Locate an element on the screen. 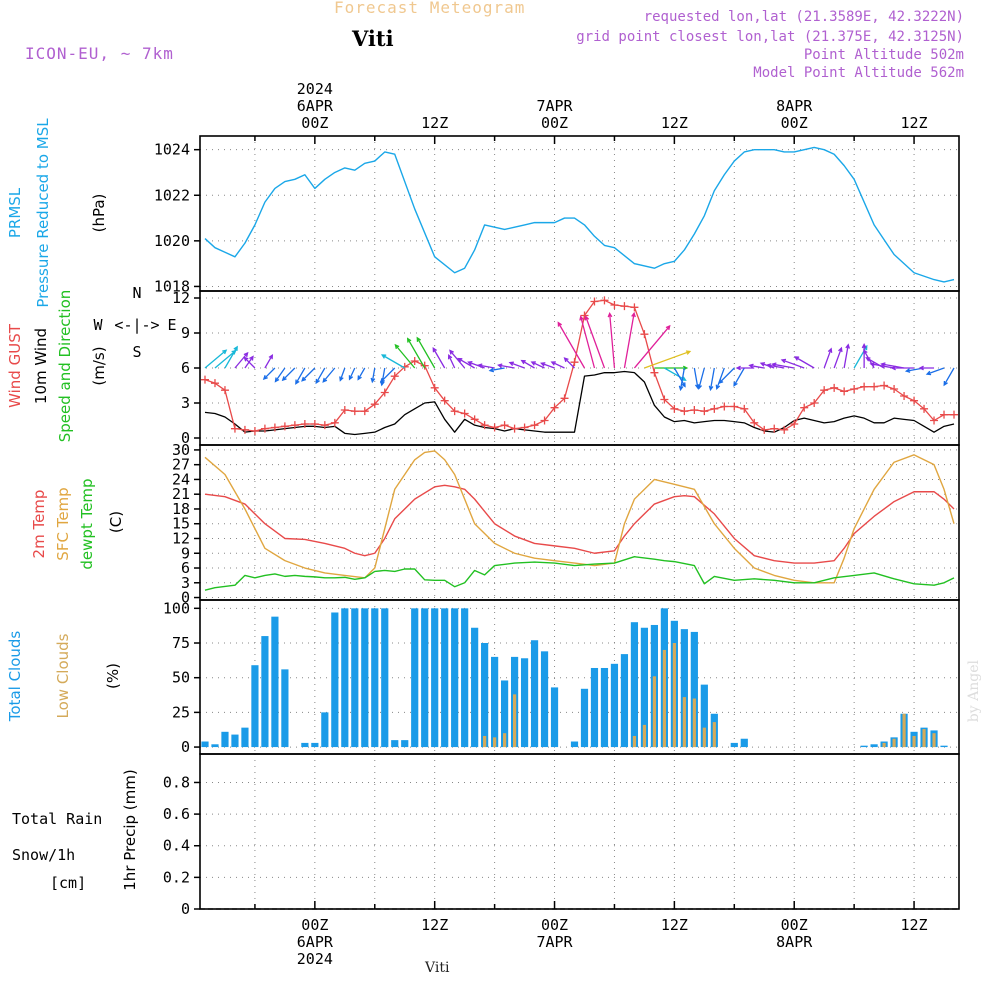 This screenshot has height=1000, width=1000. x-tick-label-bottom: 8APR is located at coordinates (794, 942).